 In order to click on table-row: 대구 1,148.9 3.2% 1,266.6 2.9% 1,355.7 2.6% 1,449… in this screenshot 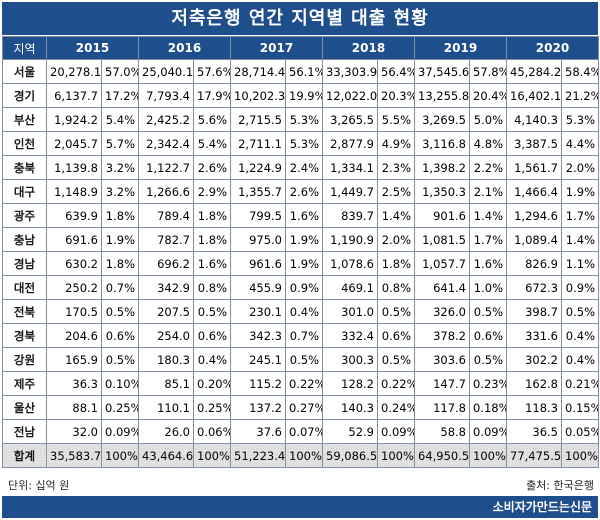, I will do `click(300, 191)`.